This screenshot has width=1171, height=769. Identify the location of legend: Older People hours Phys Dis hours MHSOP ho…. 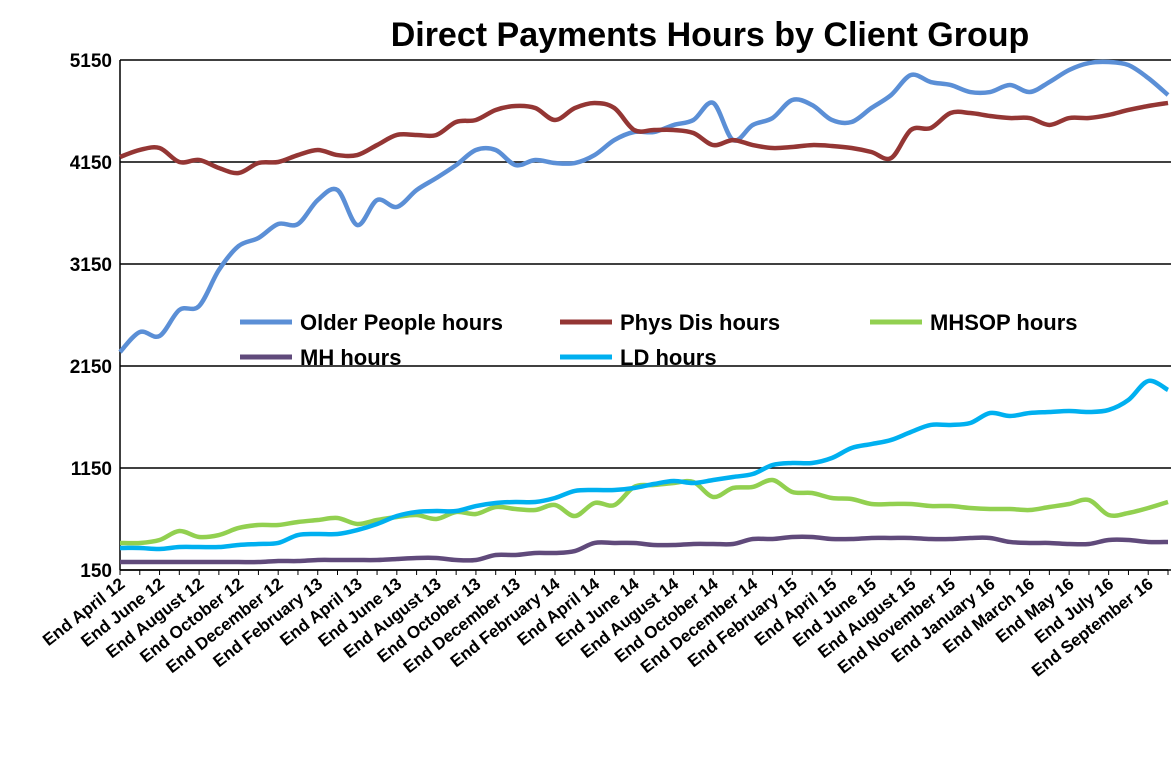
(659, 340).